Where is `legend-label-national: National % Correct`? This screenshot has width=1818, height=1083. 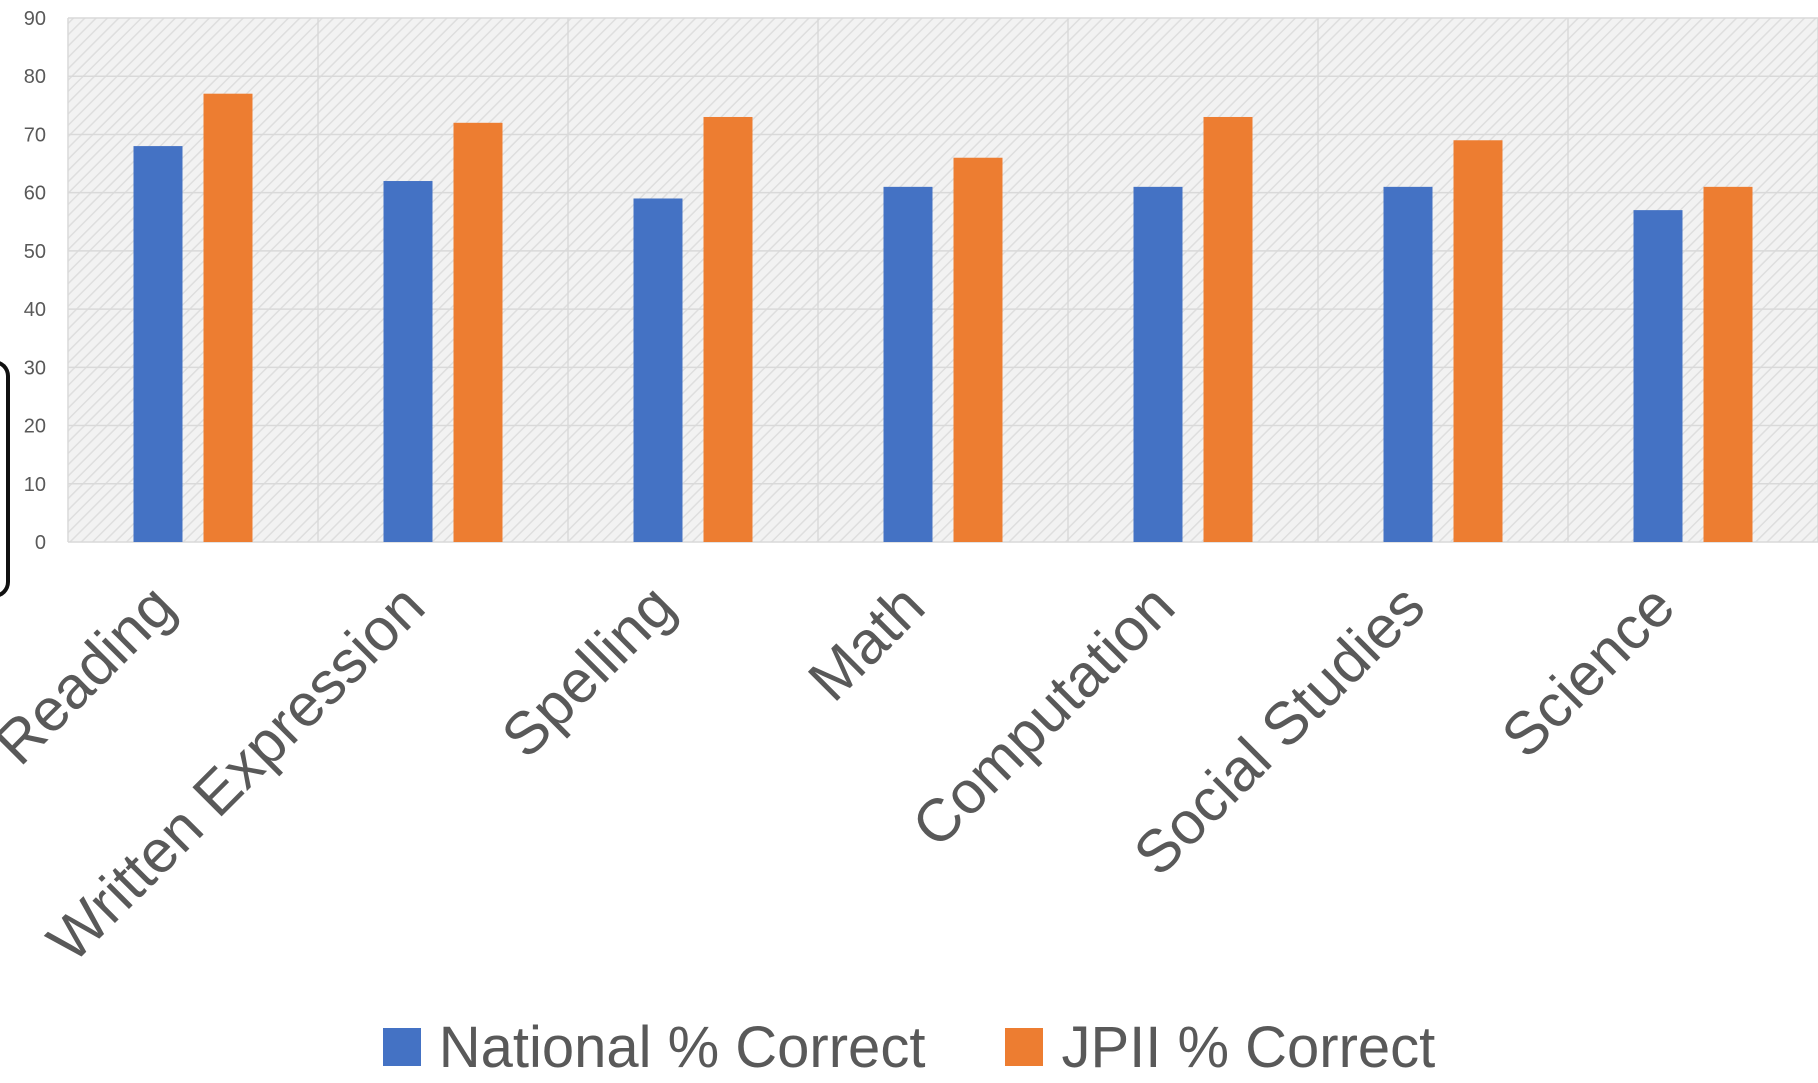
legend-label-national: National % Correct is located at coordinates (682, 1047).